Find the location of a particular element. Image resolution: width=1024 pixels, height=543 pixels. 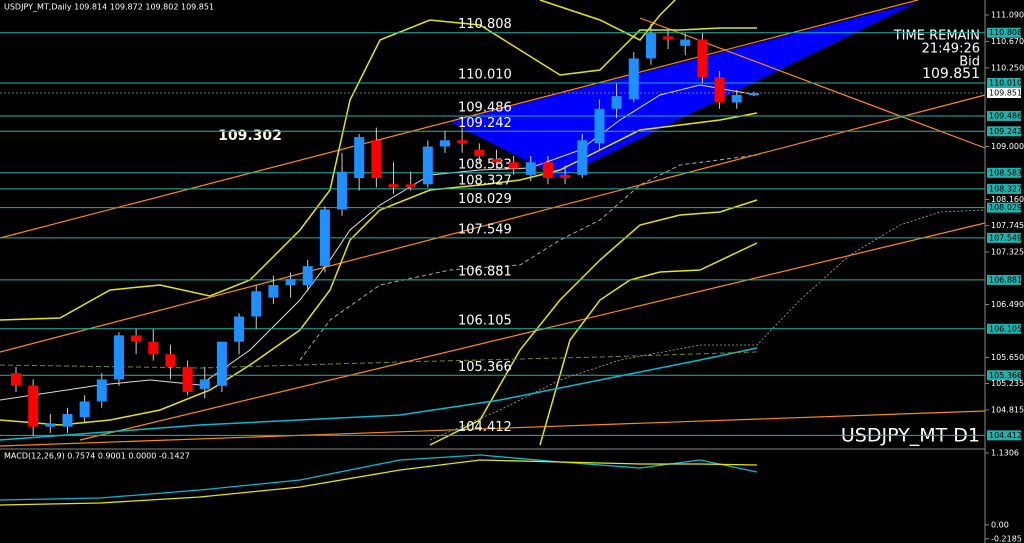

y-tick-label: 109.000 is located at coordinates (1007, 146).